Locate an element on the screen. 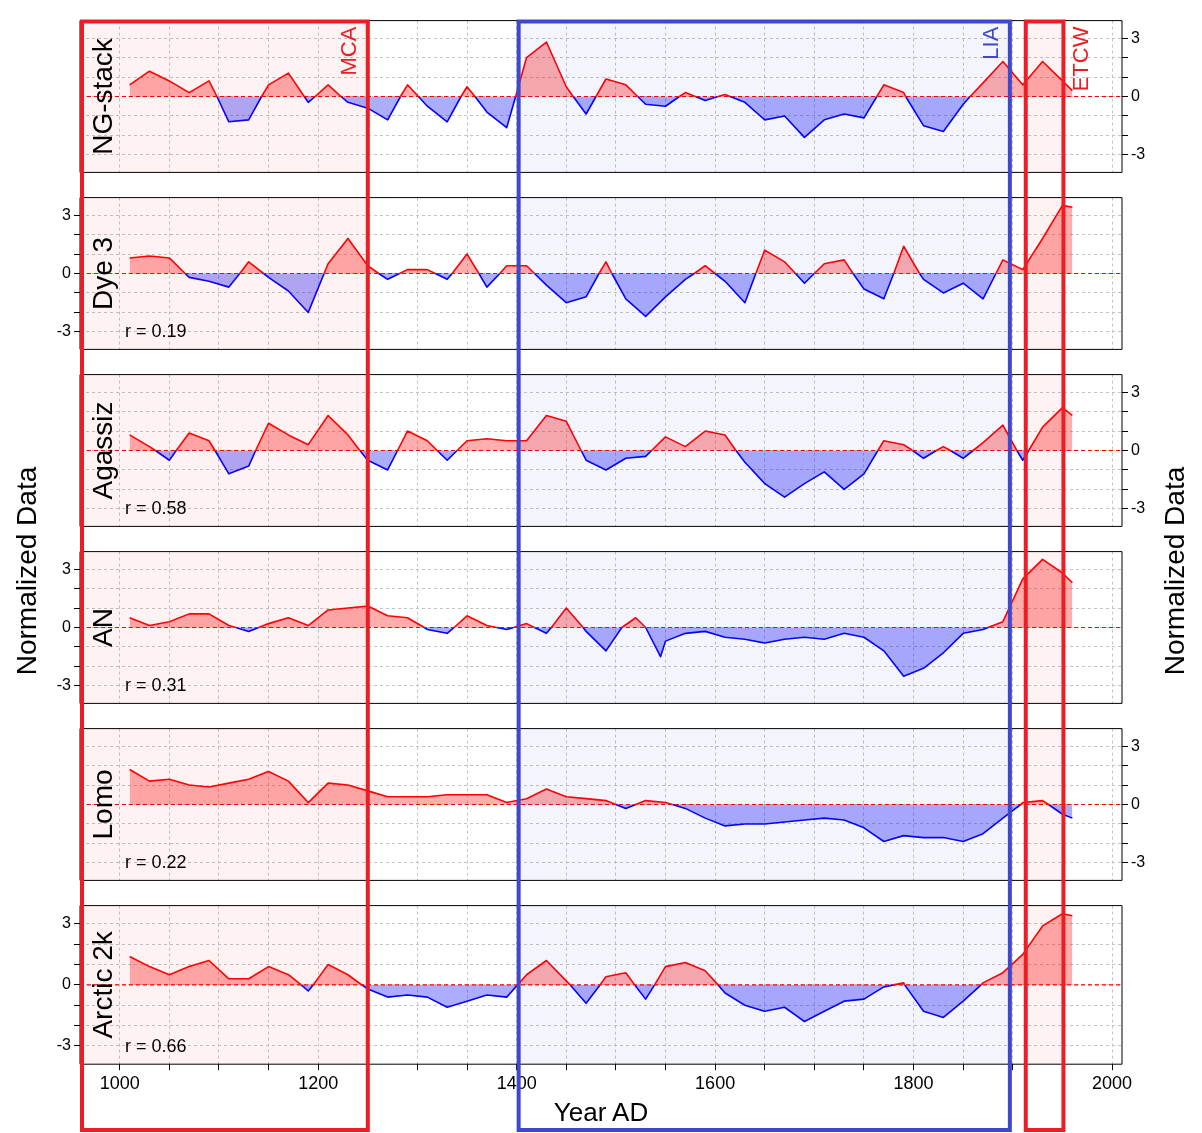  text: Agassiz is located at coordinates (102, 450).